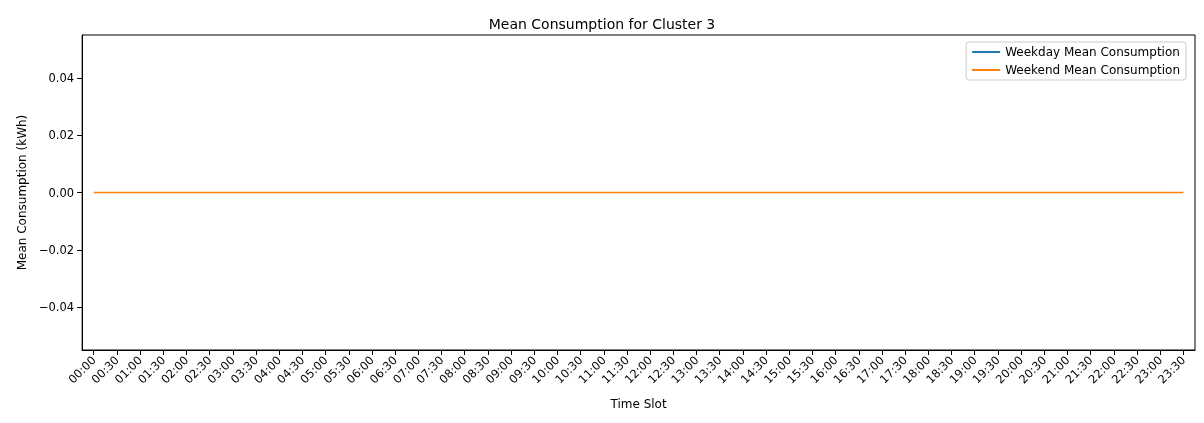  Describe the element at coordinates (56, 249) in the screenshot. I see `y-tick-label: −0.02` at that location.